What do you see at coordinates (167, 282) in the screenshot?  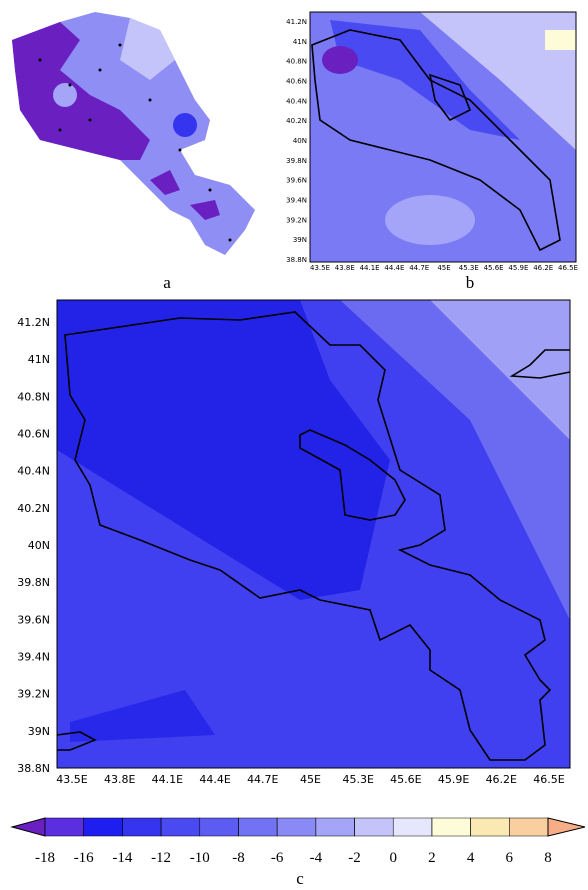 I see `panel-label: a` at bounding box center [167, 282].